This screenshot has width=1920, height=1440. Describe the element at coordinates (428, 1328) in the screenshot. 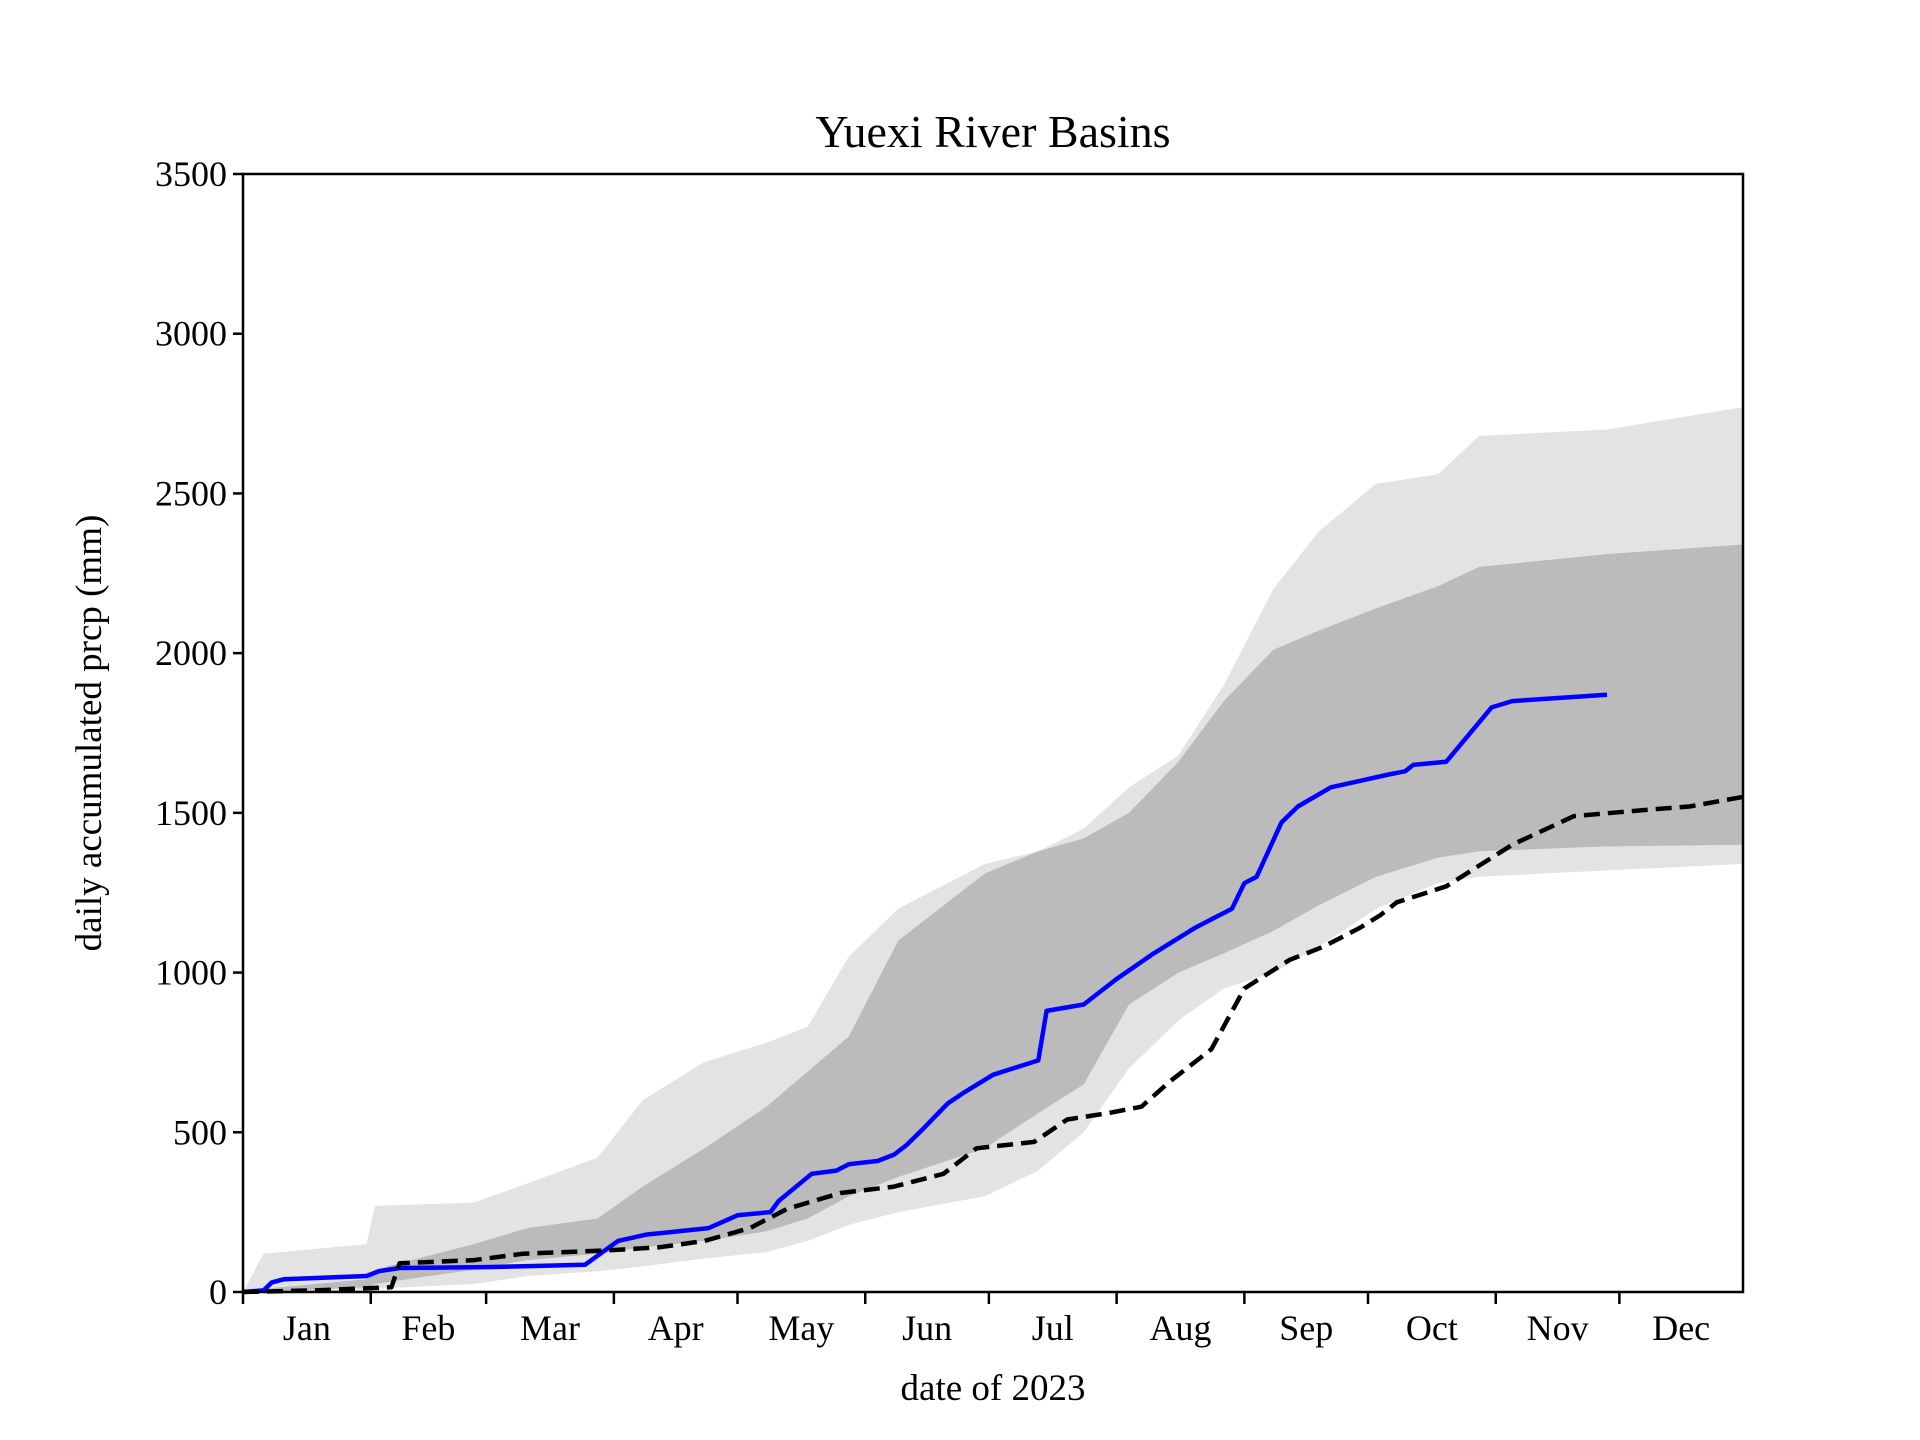

I see `x-tick-label: Feb` at that location.